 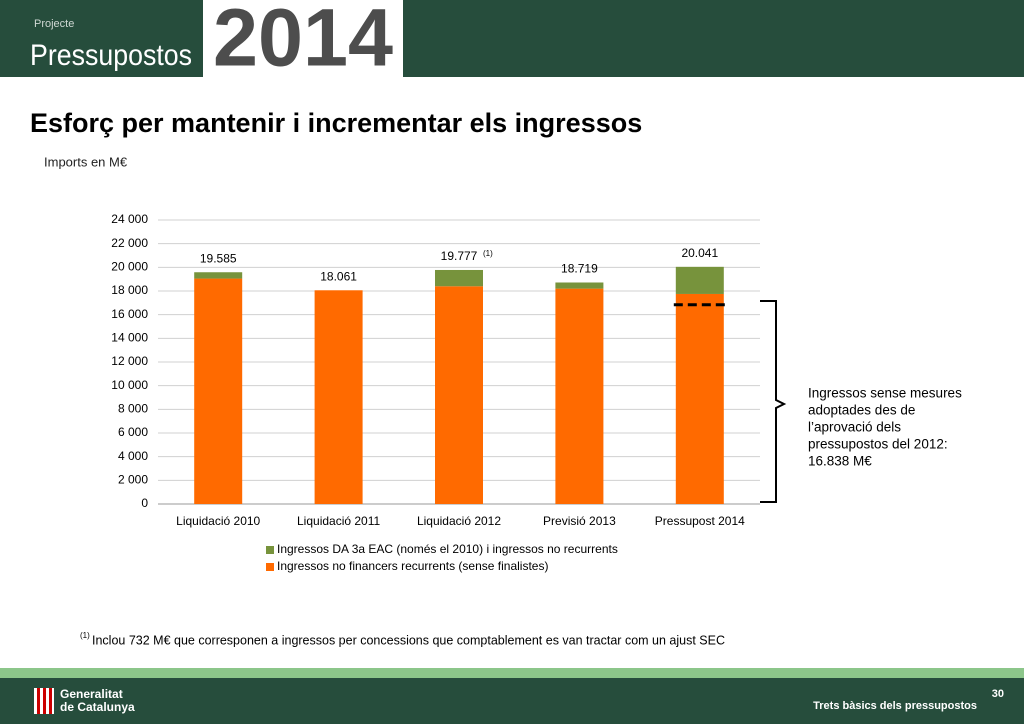 What do you see at coordinates (129, 267) in the screenshot?
I see `y-tick-label: 20 000` at bounding box center [129, 267].